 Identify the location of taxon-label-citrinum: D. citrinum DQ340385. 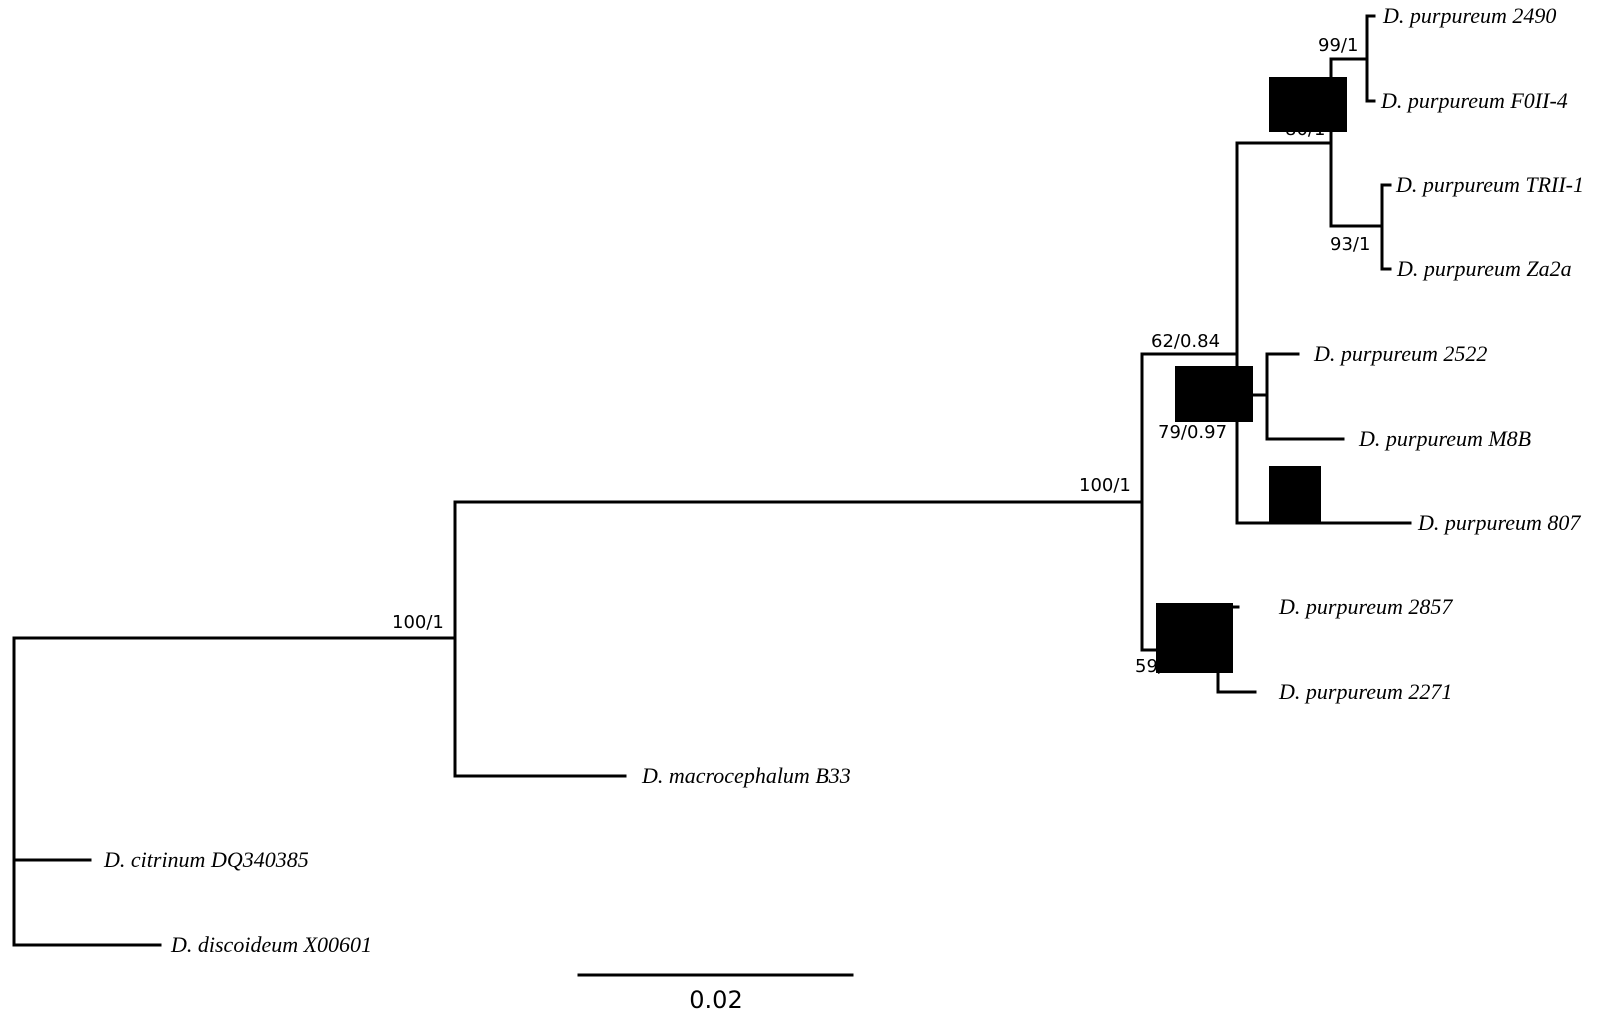
(206, 859).